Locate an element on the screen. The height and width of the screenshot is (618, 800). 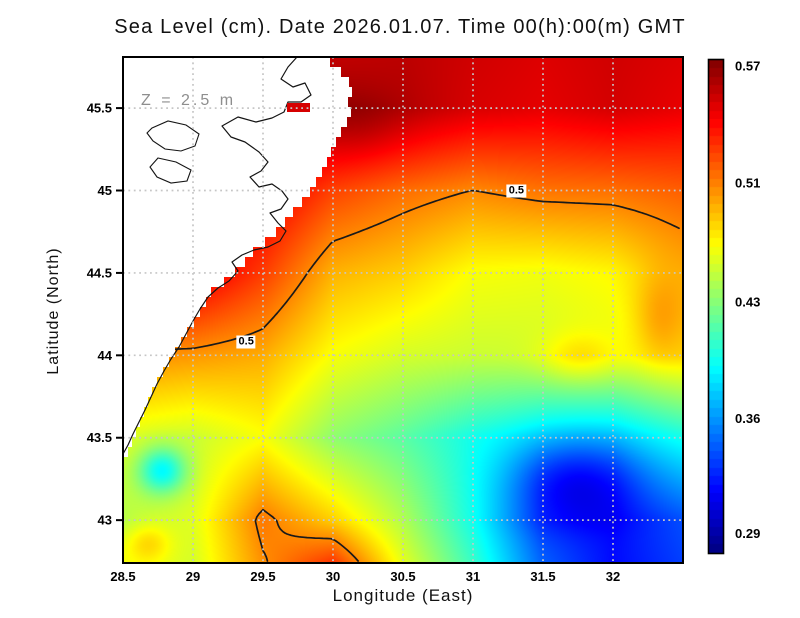
y-tick-label: 45 is located at coordinates (105, 190).